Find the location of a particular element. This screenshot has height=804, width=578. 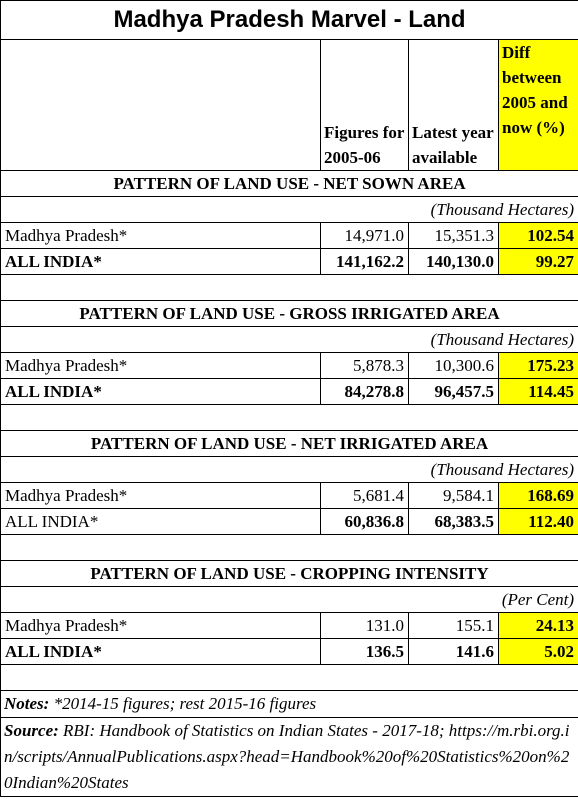

value-cell: 96,457.5 is located at coordinates (453, 391).